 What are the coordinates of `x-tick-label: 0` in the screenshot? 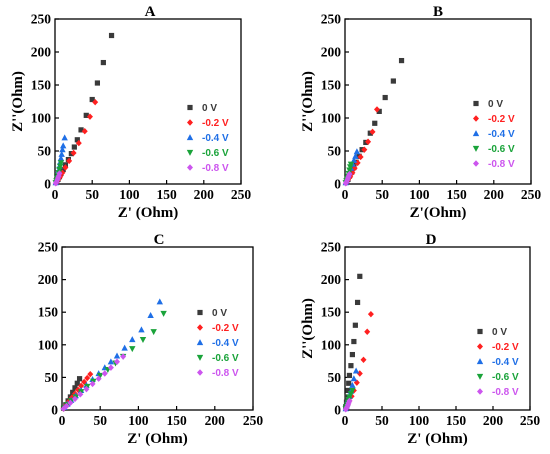 It's located at (55, 194).